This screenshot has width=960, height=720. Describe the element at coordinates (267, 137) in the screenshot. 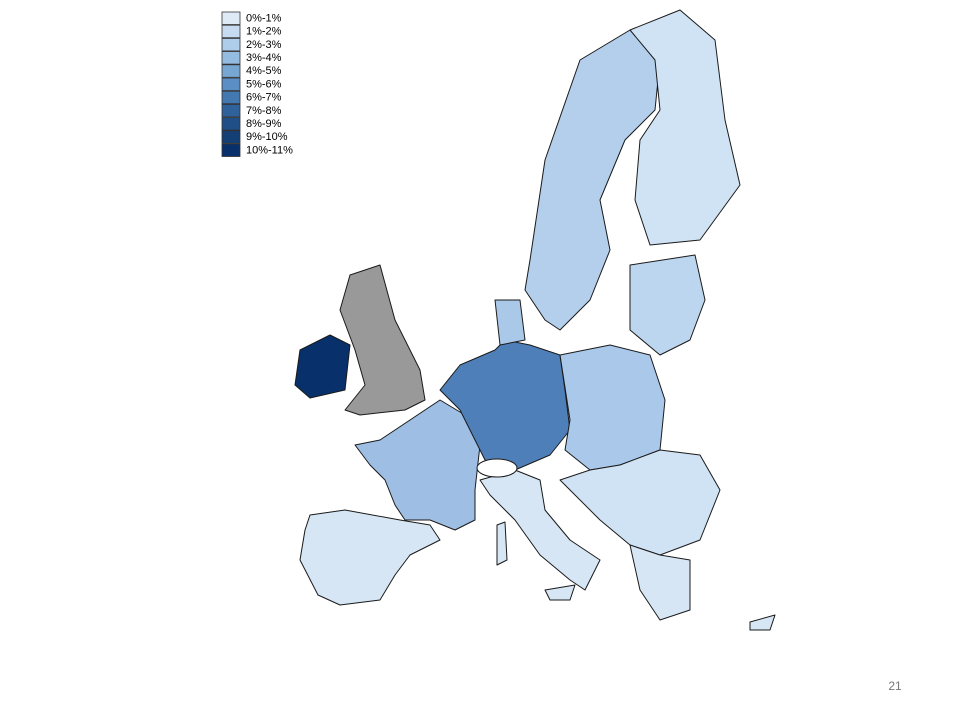

I see `legend-label: 9%-10%` at that location.